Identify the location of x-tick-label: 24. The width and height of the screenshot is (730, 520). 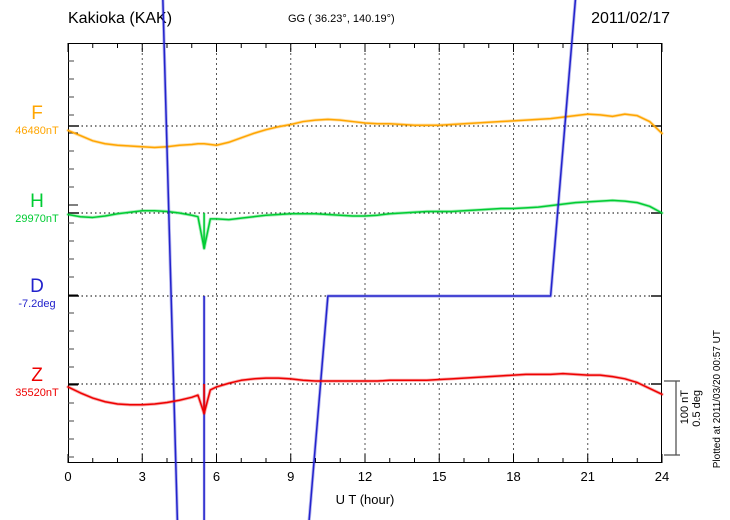
(662, 476).